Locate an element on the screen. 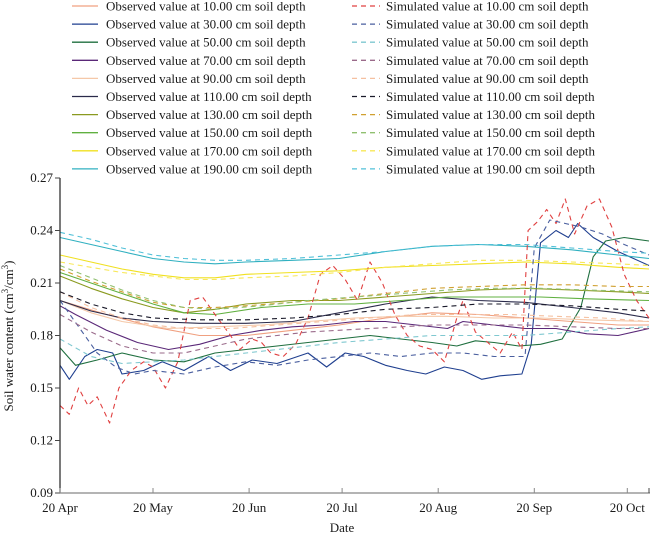 The image size is (650, 534). observed-series-90cm is located at coordinates (354, 314).